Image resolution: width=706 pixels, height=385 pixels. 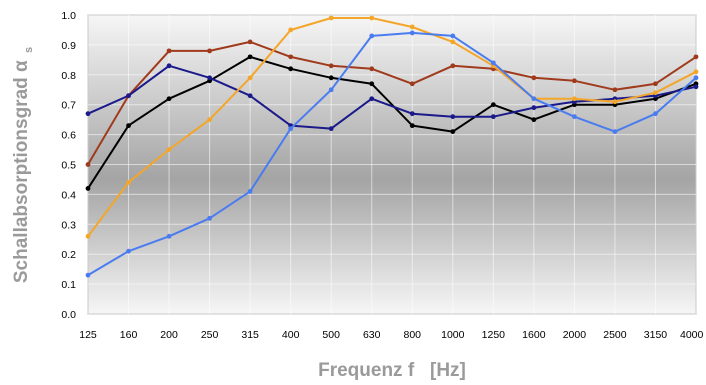 I want to click on x-tick-label: 2000, so click(x=575, y=335).